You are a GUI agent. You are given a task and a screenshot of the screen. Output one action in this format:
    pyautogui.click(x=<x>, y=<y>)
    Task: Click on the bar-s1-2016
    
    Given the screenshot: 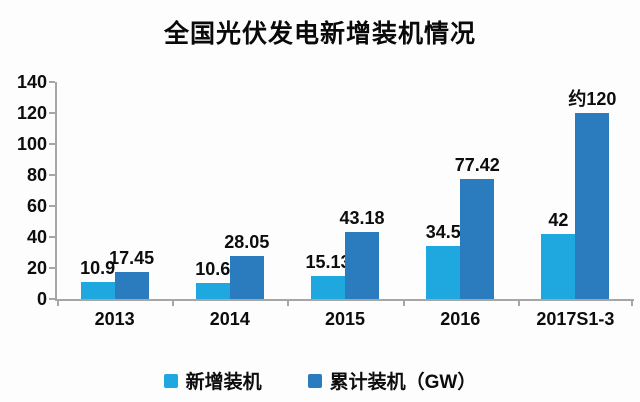 What is the action you would take?
    pyautogui.click(x=443, y=272)
    